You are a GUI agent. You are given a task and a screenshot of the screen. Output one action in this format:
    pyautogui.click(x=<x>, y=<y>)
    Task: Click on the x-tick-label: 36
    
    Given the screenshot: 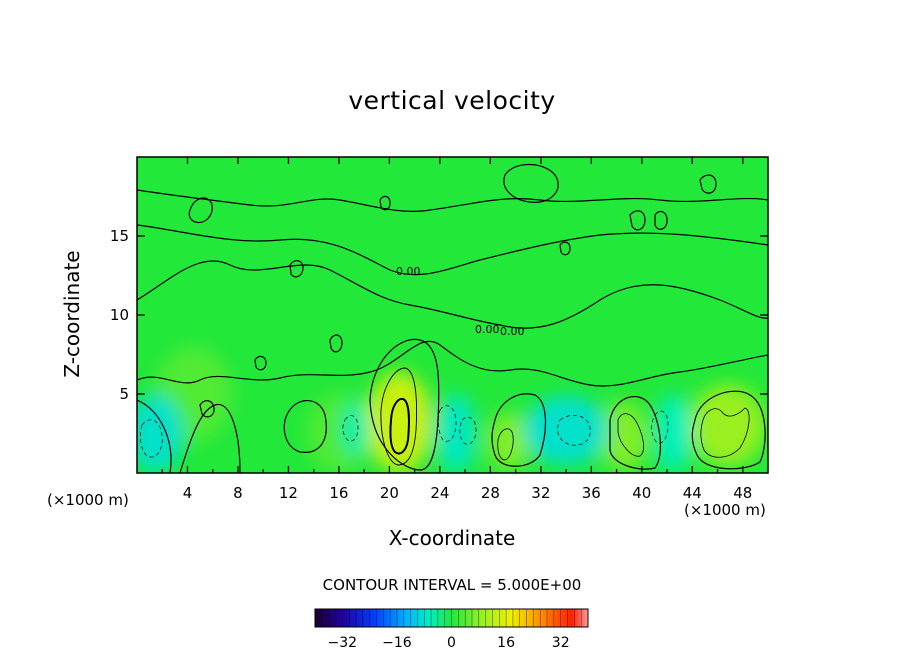 What is the action you would take?
    pyautogui.click(x=591, y=493)
    